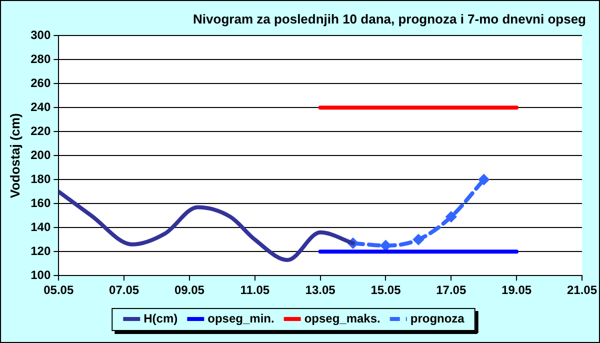 This screenshot has height=343, width=600. Describe the element at coordinates (437, 318) in the screenshot. I see `legend-label: prognoza` at that location.